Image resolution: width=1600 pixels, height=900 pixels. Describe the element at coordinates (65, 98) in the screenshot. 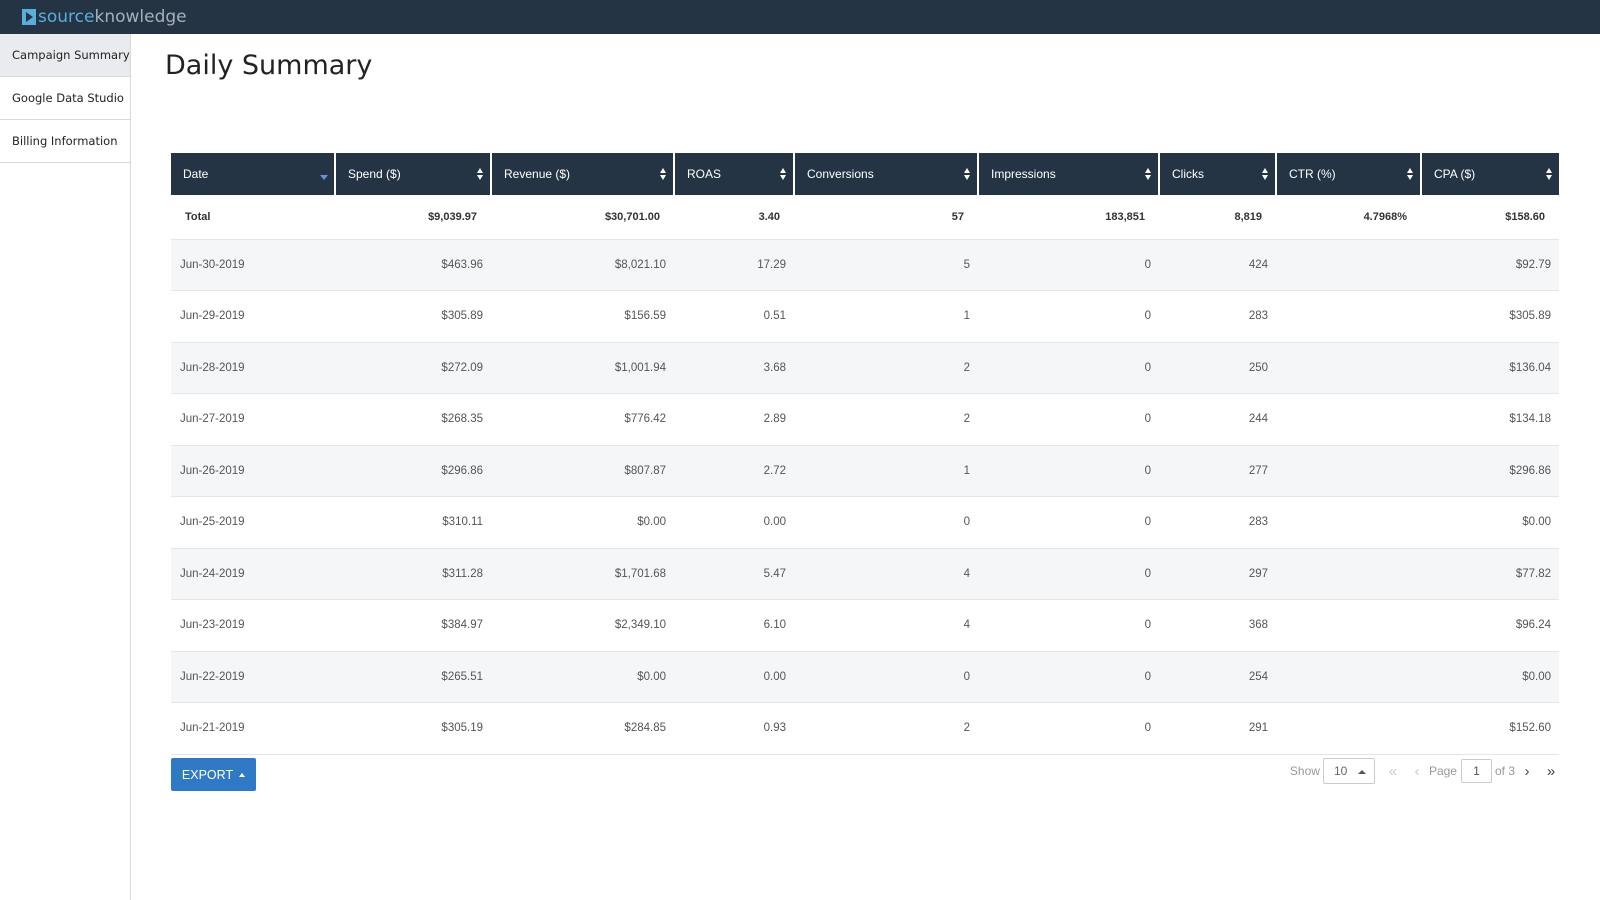

I see `sidebar-item-google-data-studio: Google Data Studio` at that location.